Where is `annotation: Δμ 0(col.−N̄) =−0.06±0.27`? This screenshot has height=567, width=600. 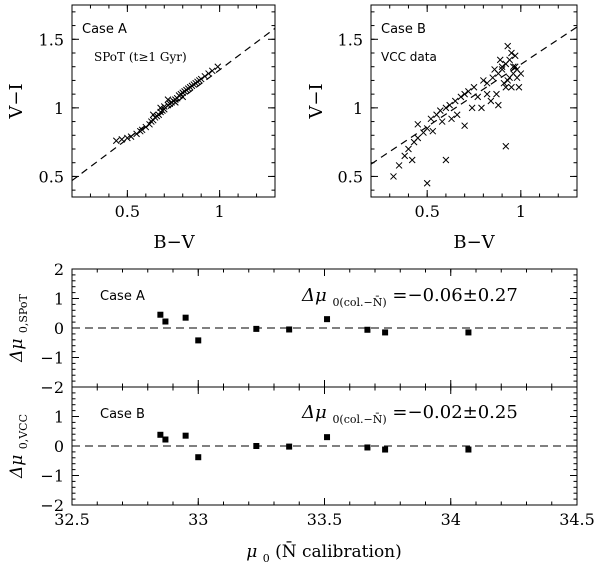 annotation: Δμ 0(col.−N̄) =−0.06±0.27 is located at coordinates (409, 298).